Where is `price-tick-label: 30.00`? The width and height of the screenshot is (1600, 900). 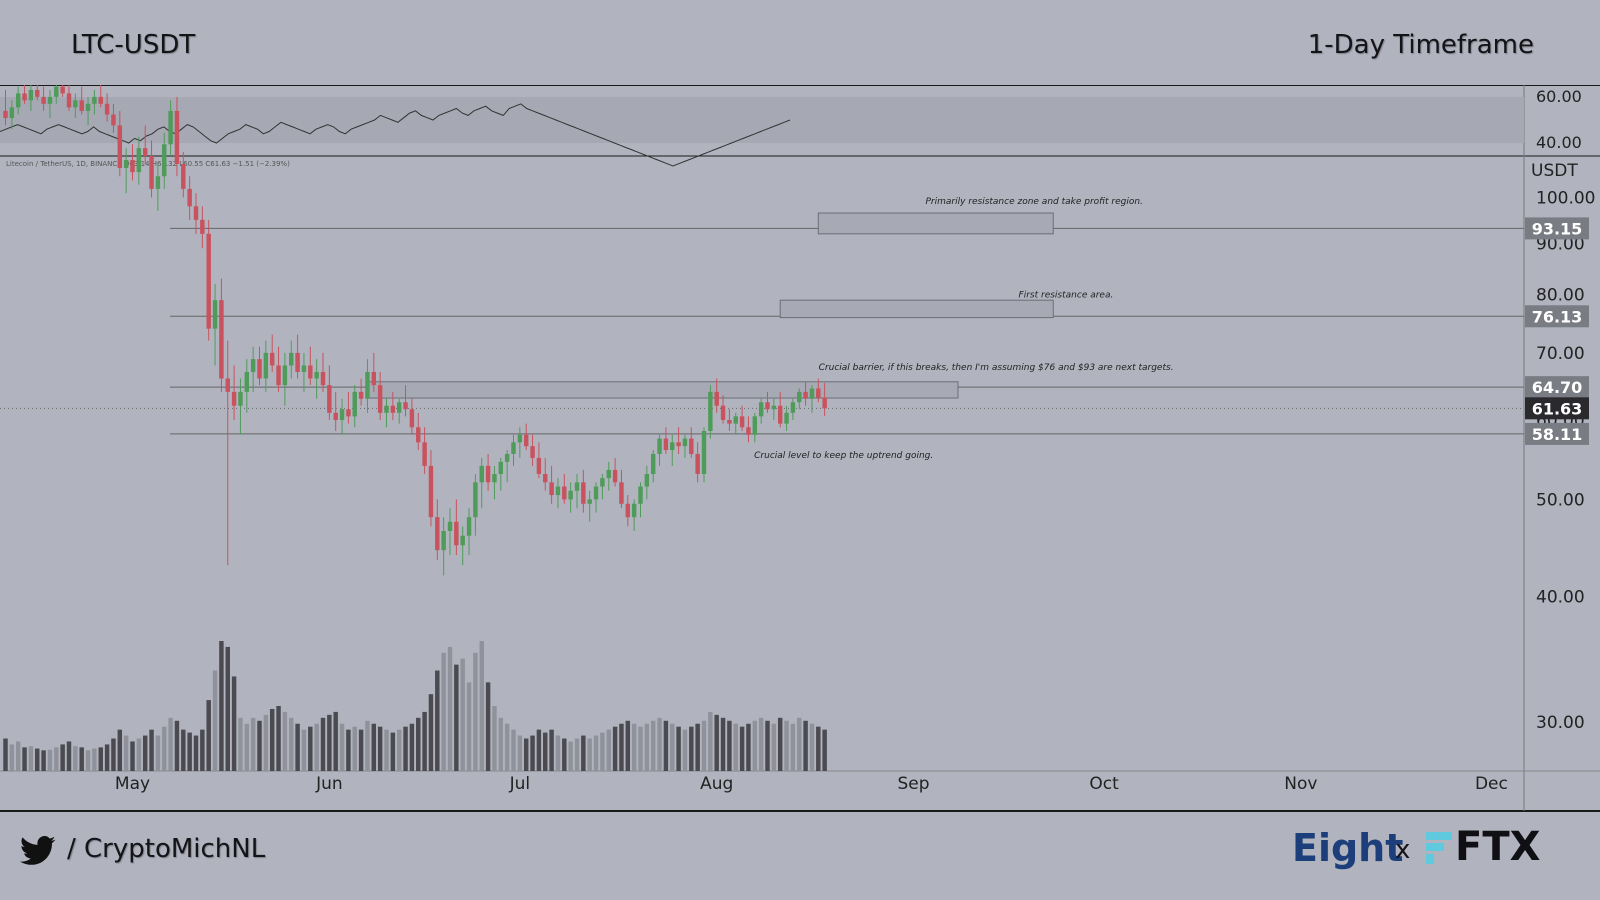 price-tick-label: 30.00 is located at coordinates (1560, 723).